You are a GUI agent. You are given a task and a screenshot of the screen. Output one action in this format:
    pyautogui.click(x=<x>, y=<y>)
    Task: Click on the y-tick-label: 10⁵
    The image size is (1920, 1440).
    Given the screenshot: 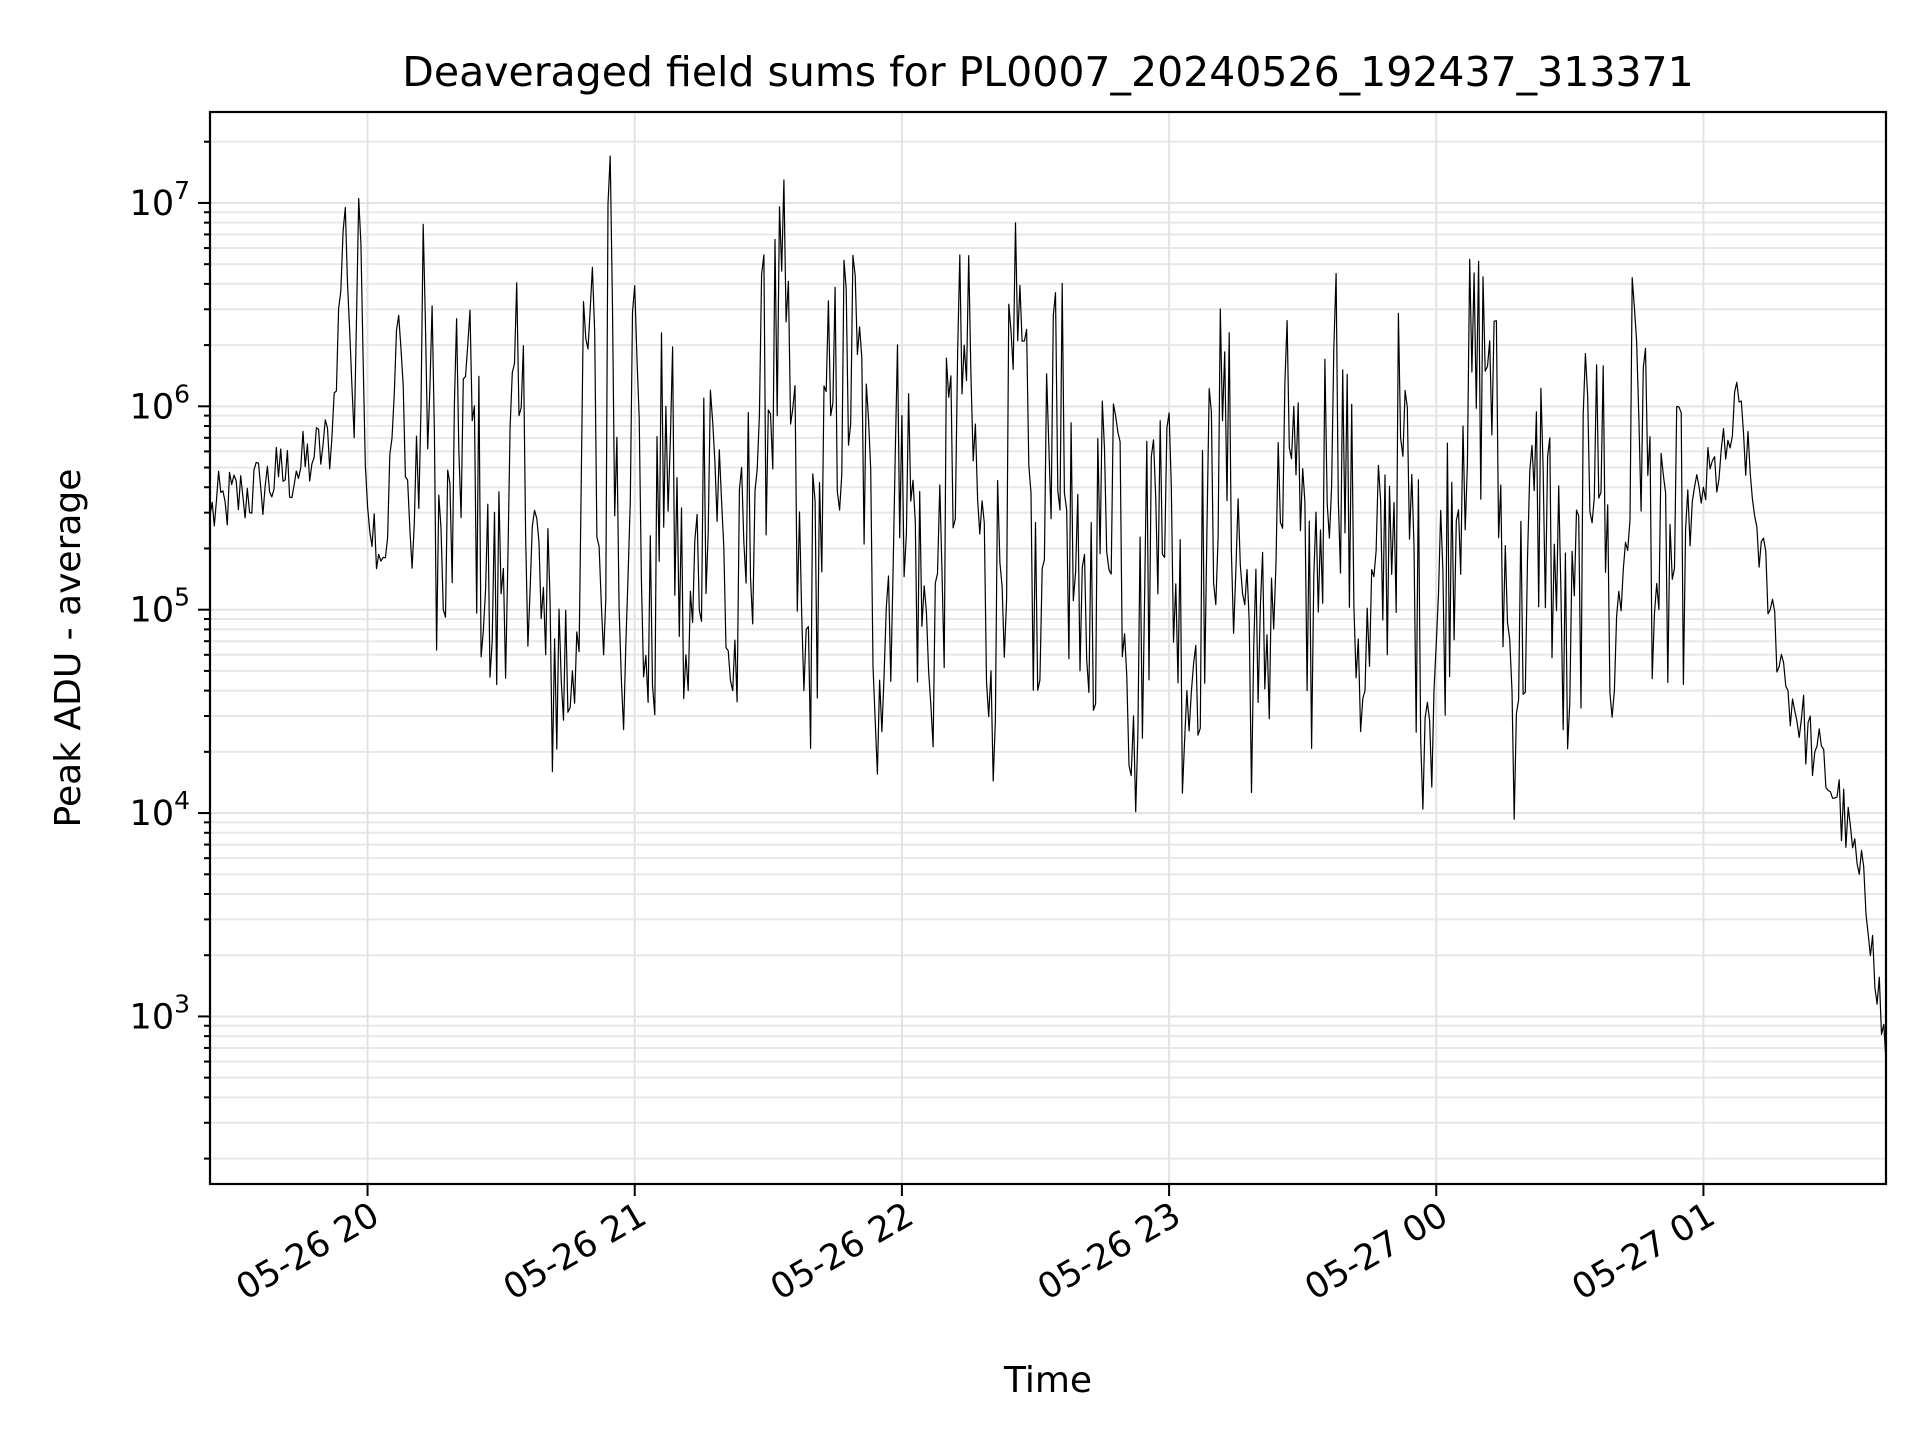 What is the action you would take?
    pyautogui.click(x=160, y=607)
    